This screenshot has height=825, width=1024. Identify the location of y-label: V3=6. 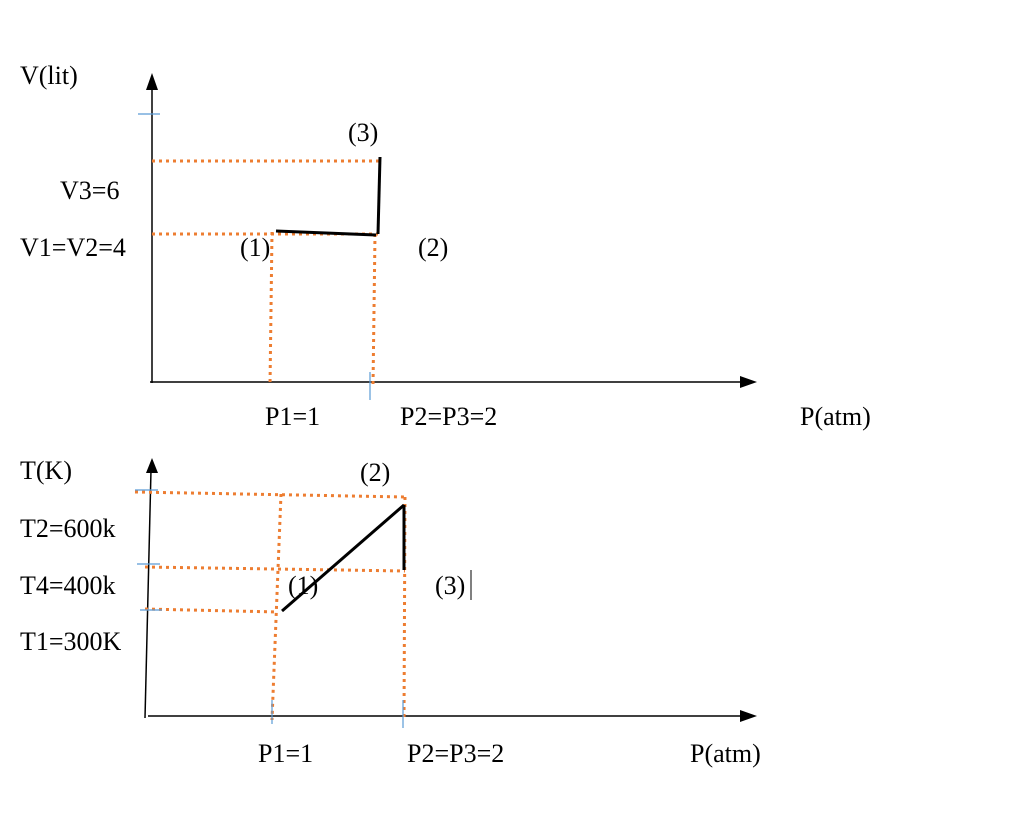
(89, 190).